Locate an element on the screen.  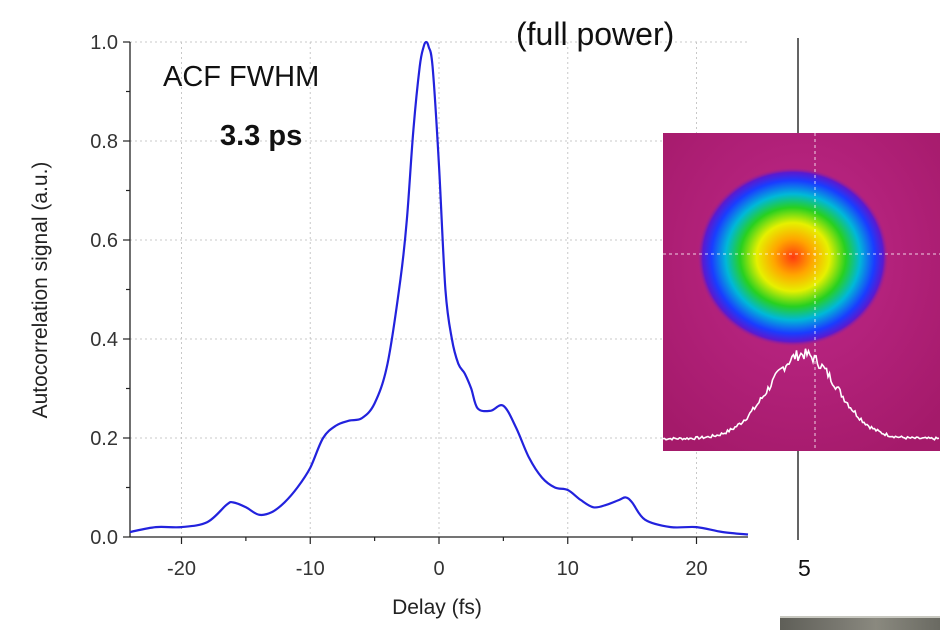
x-tick-label: 10 is located at coordinates (568, 569).